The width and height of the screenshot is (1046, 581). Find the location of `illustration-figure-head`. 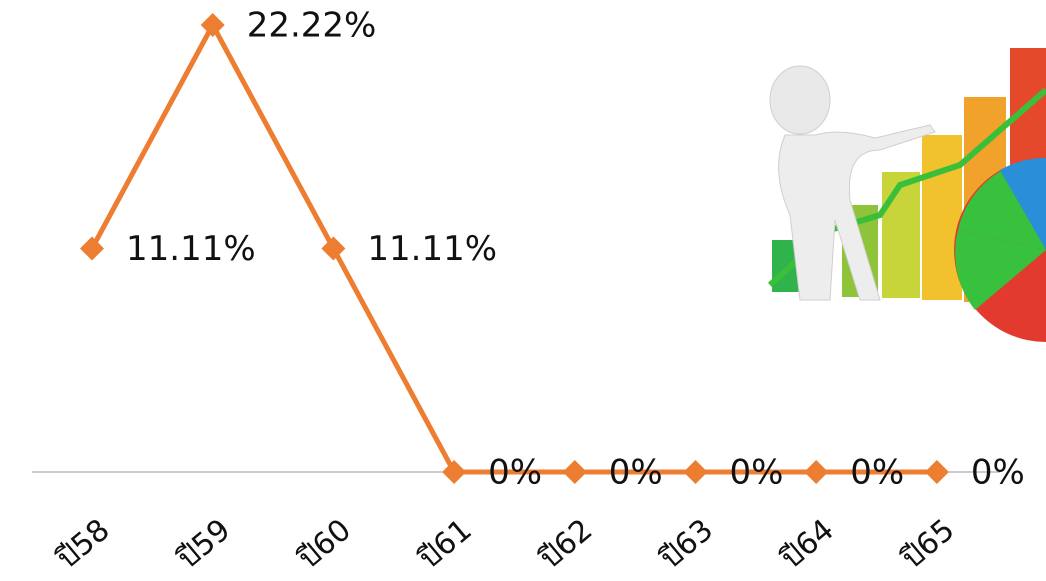

illustration-figure-head is located at coordinates (800, 100).